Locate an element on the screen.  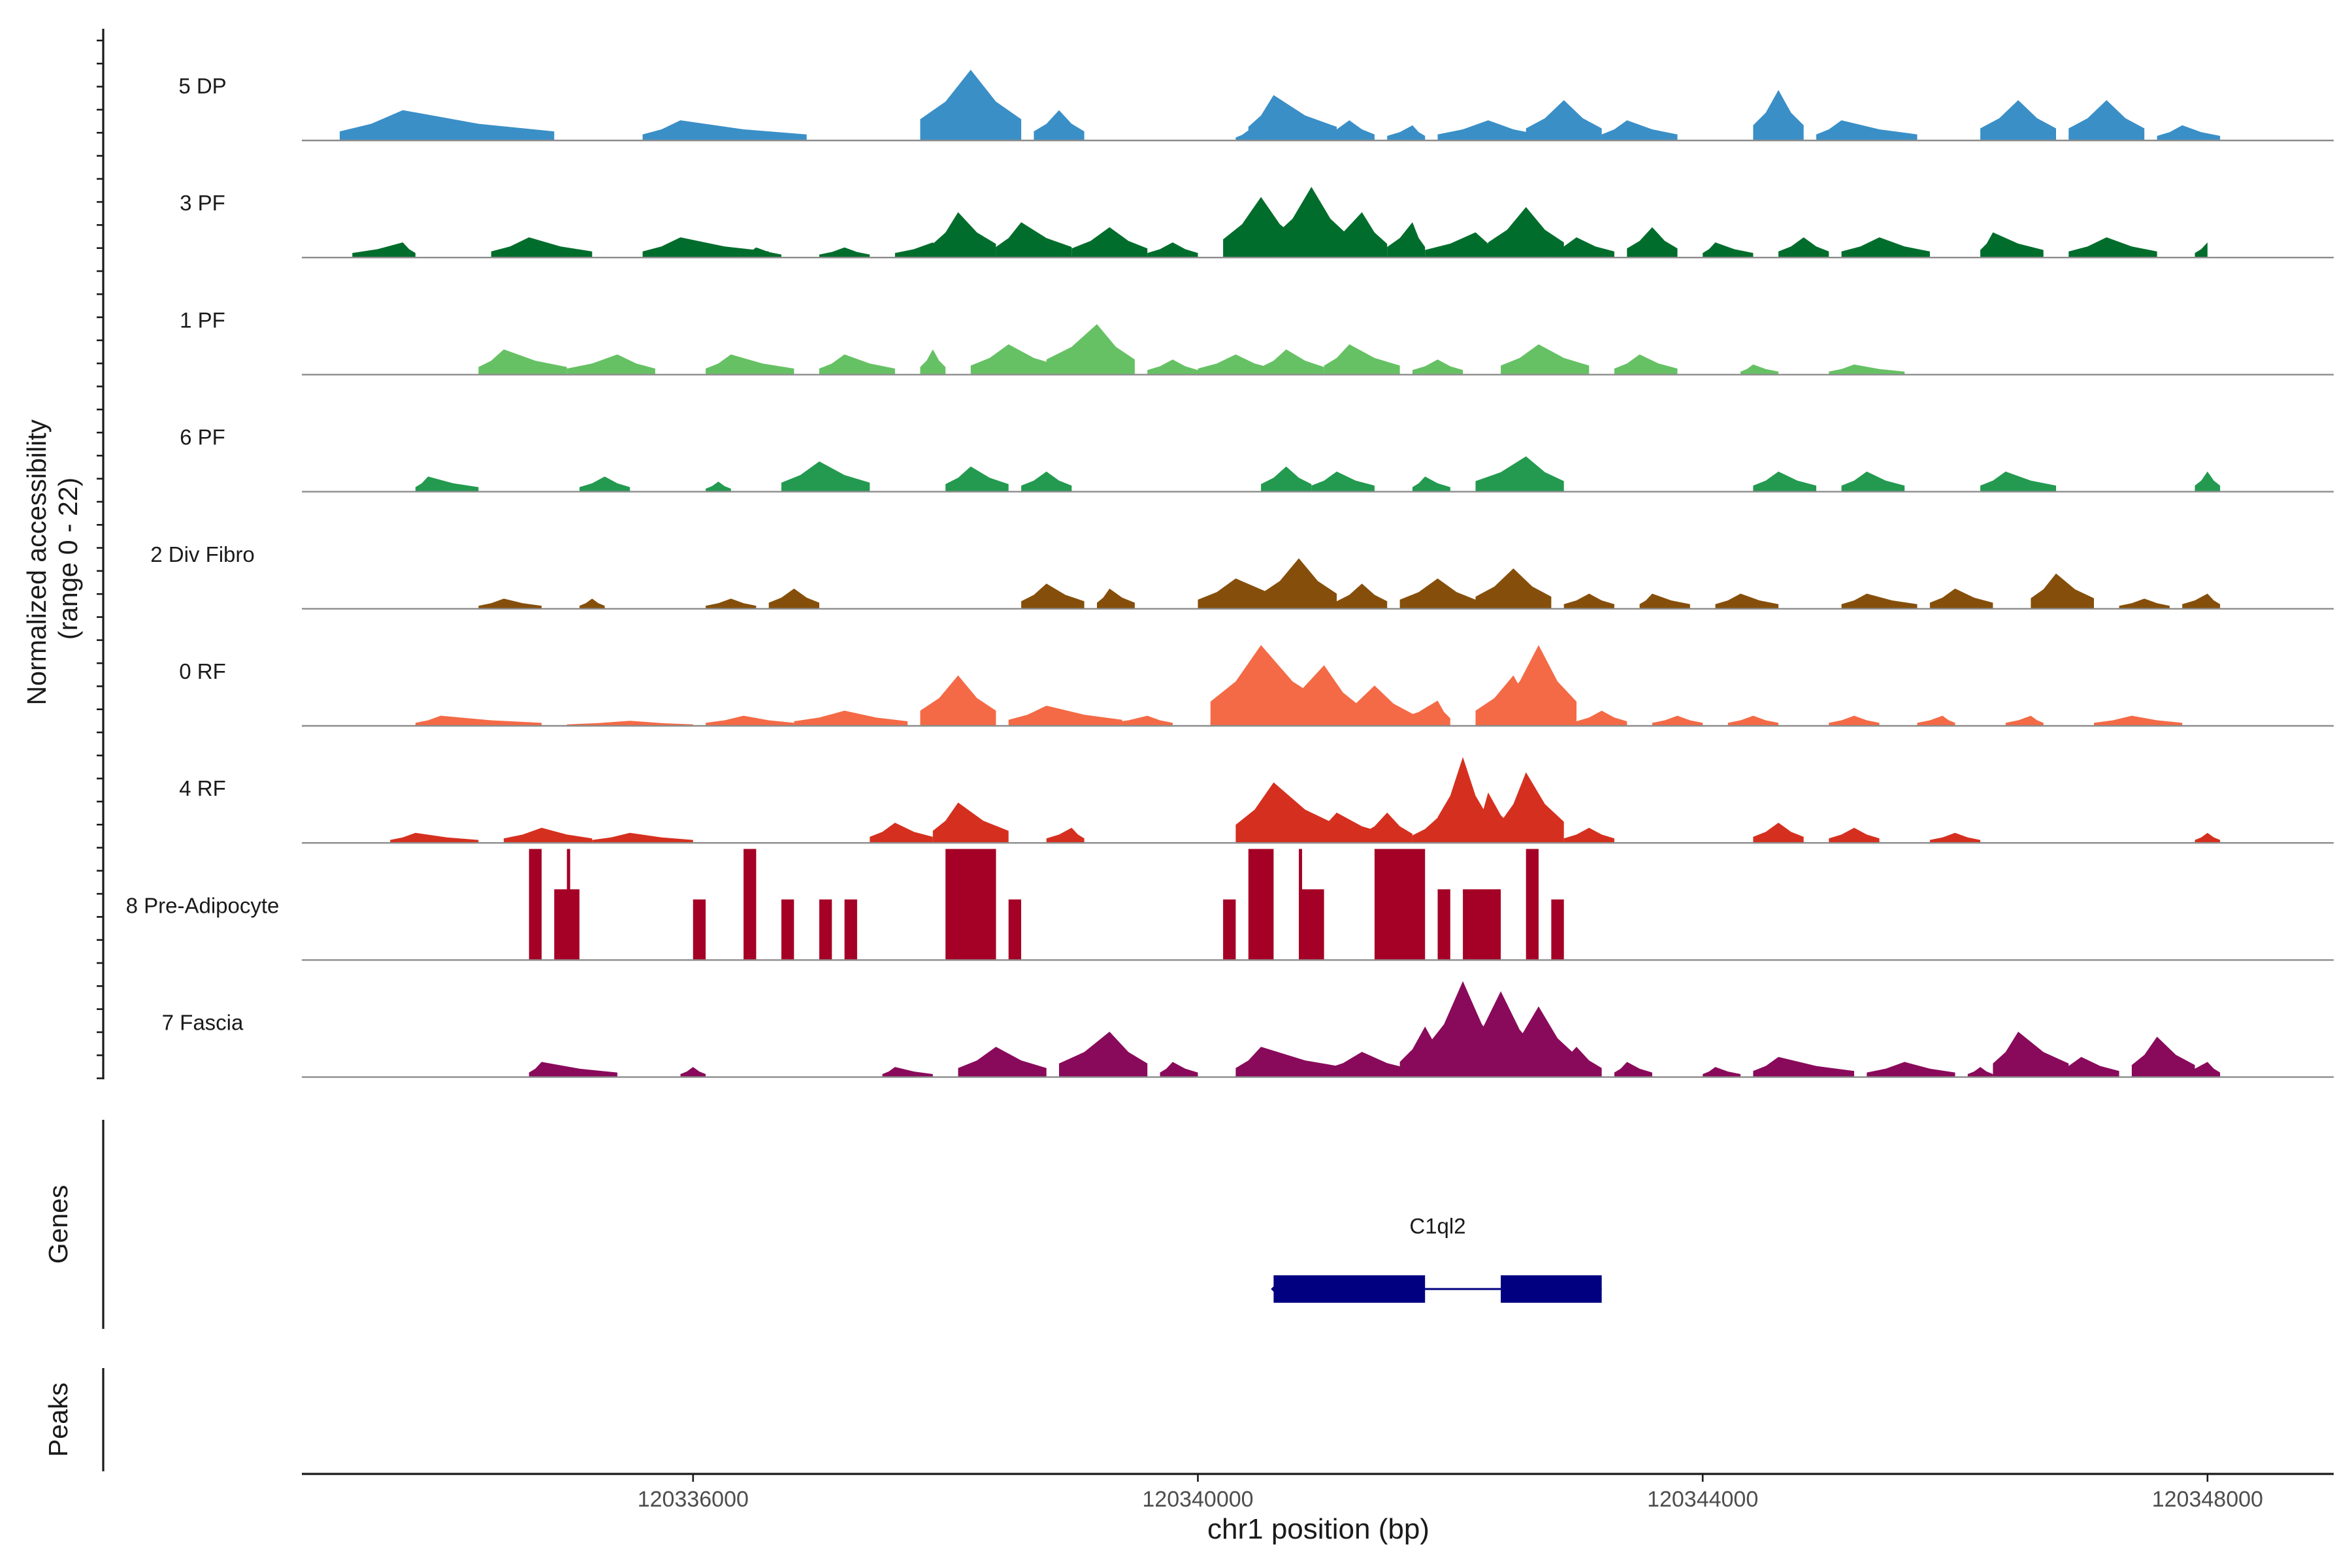
track-label: 4 RF is located at coordinates (202, 788).